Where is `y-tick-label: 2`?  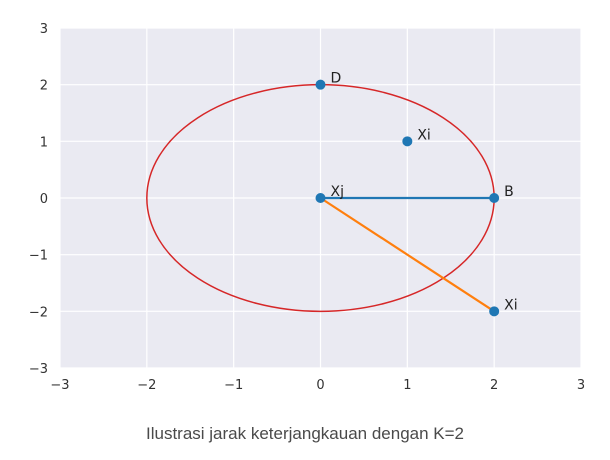 y-tick-label: 2 is located at coordinates (44, 86).